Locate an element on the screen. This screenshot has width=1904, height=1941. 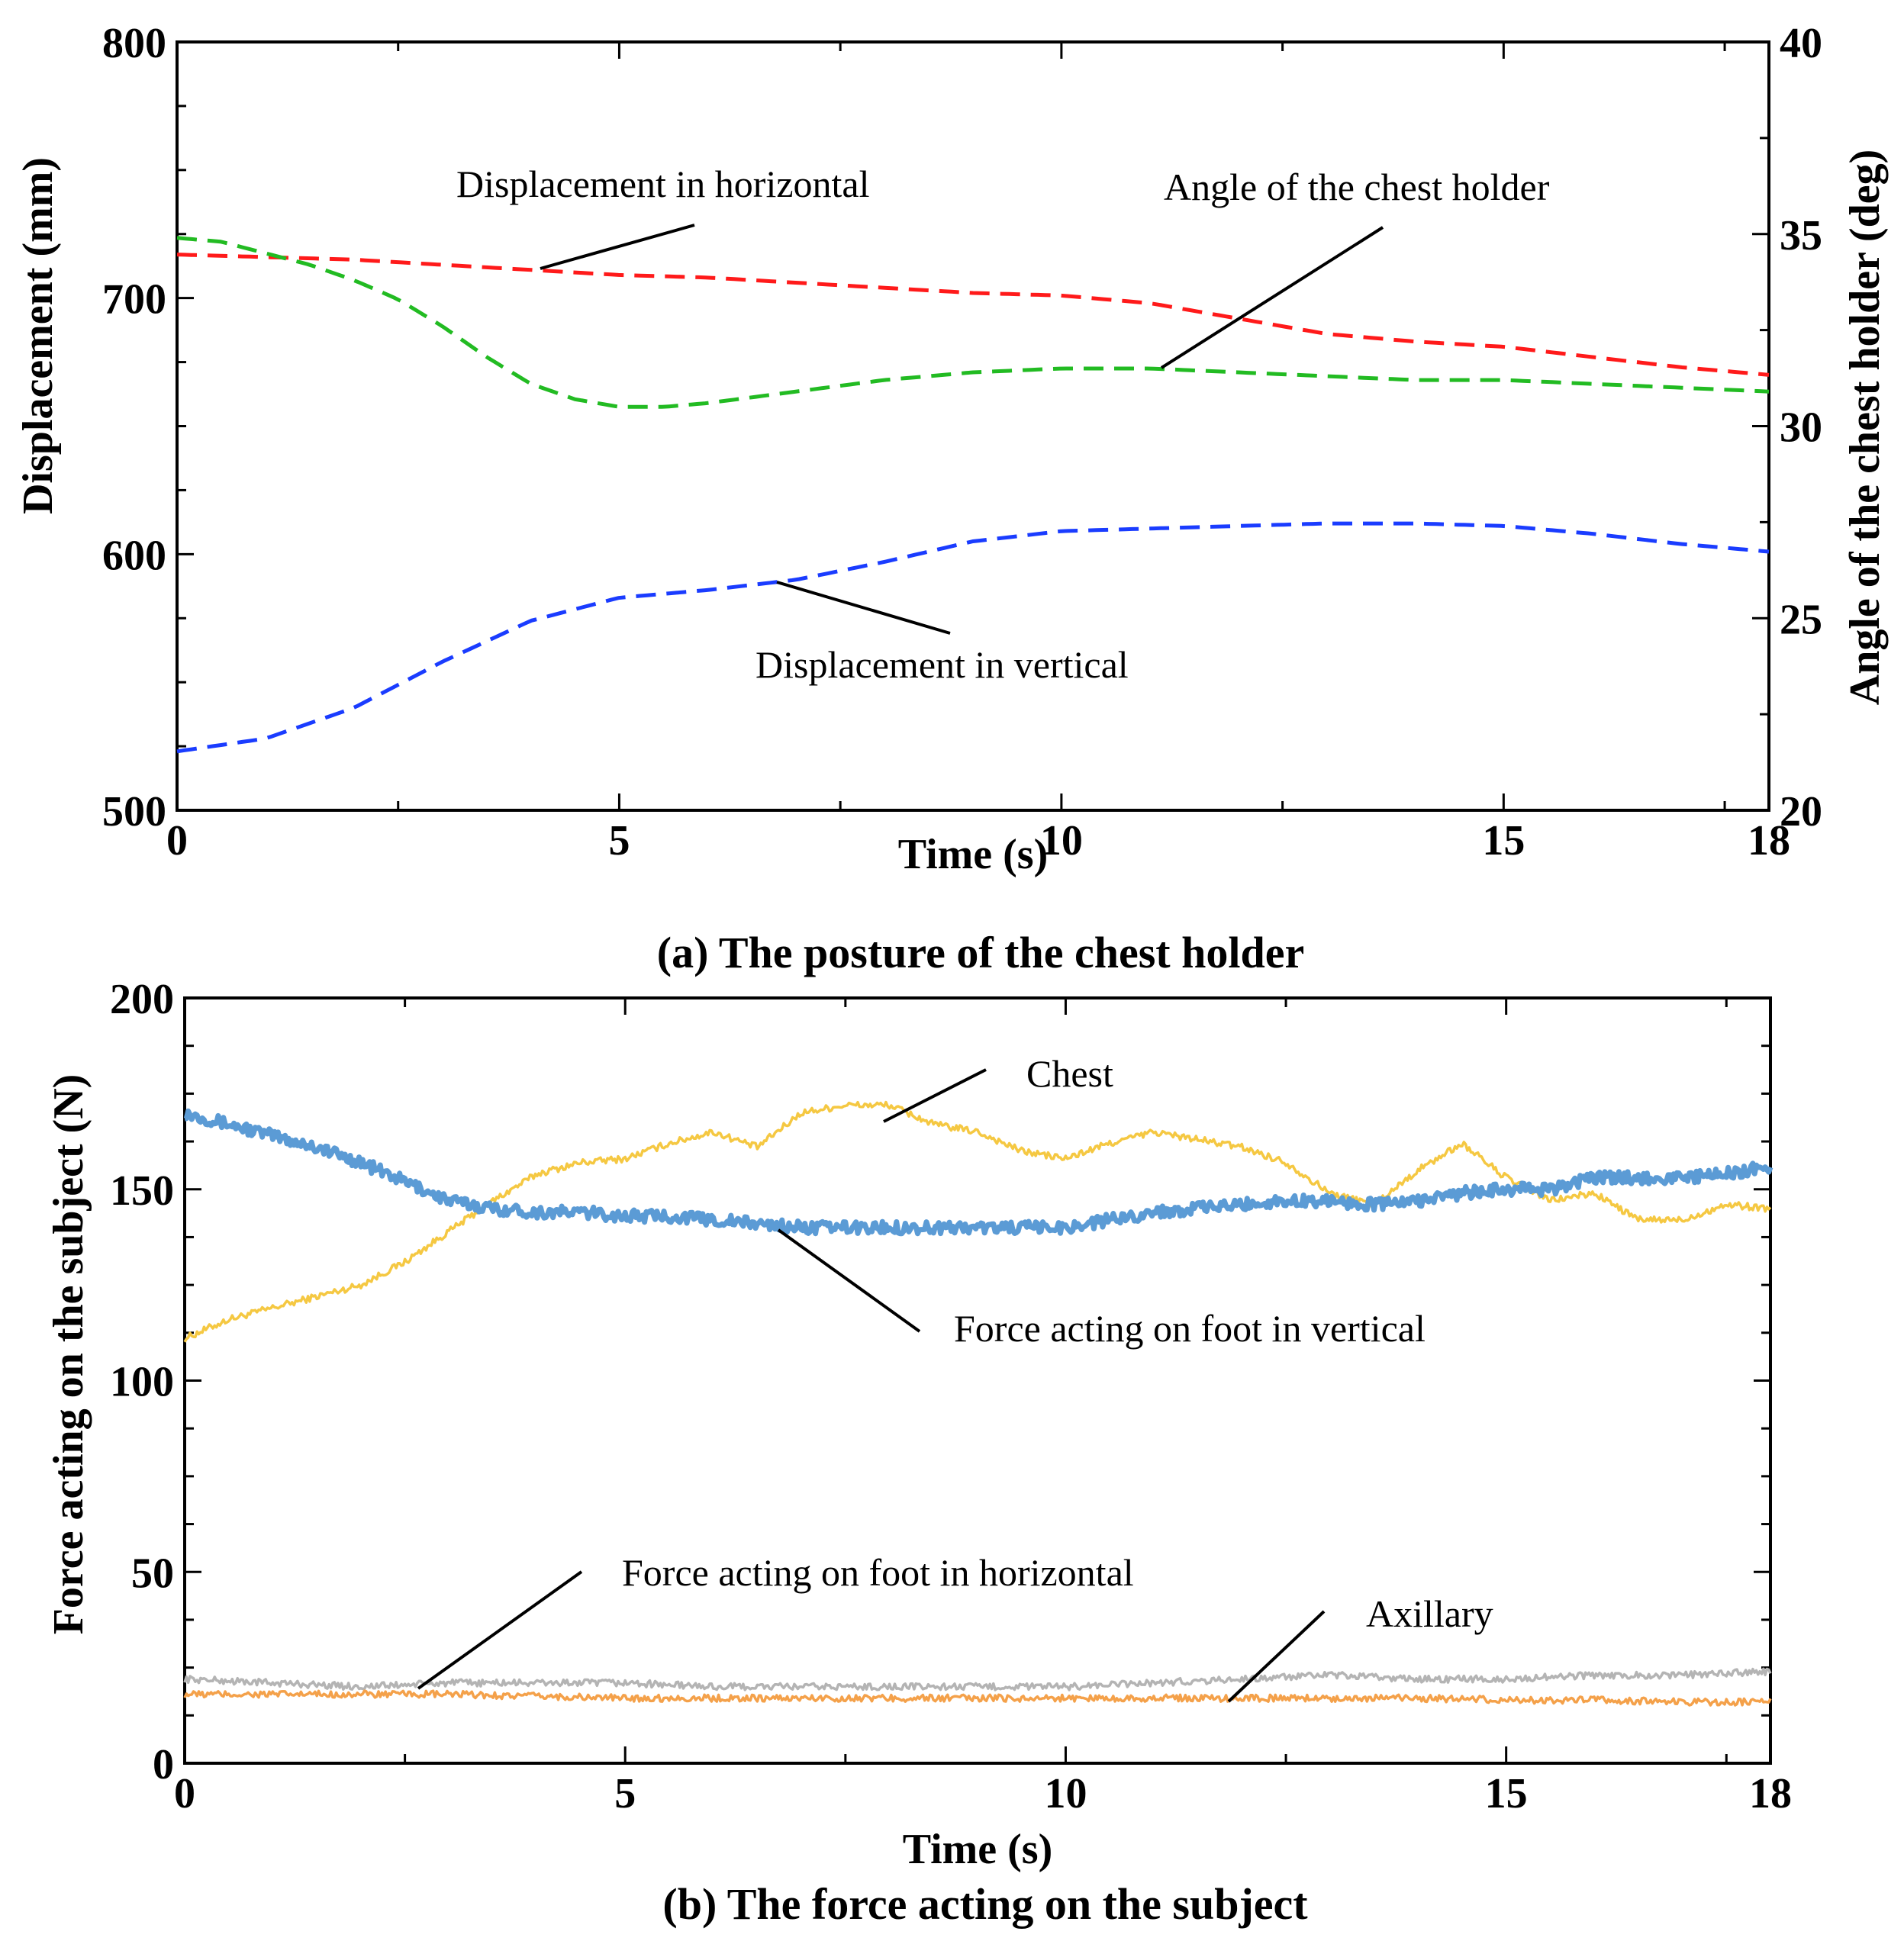
y2-tick-label: 35 is located at coordinates (1801, 235).